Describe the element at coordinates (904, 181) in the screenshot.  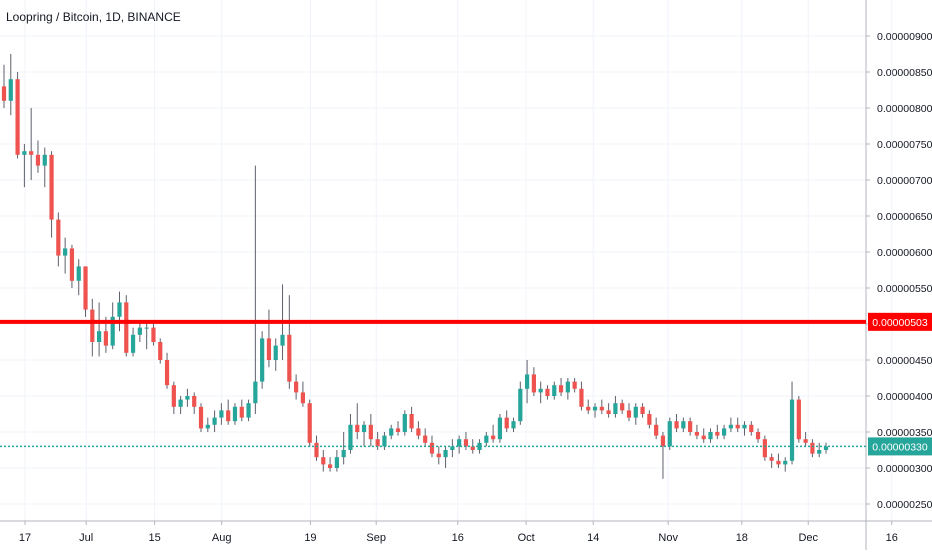
I see `y-tick-label: 0.00000700` at that location.